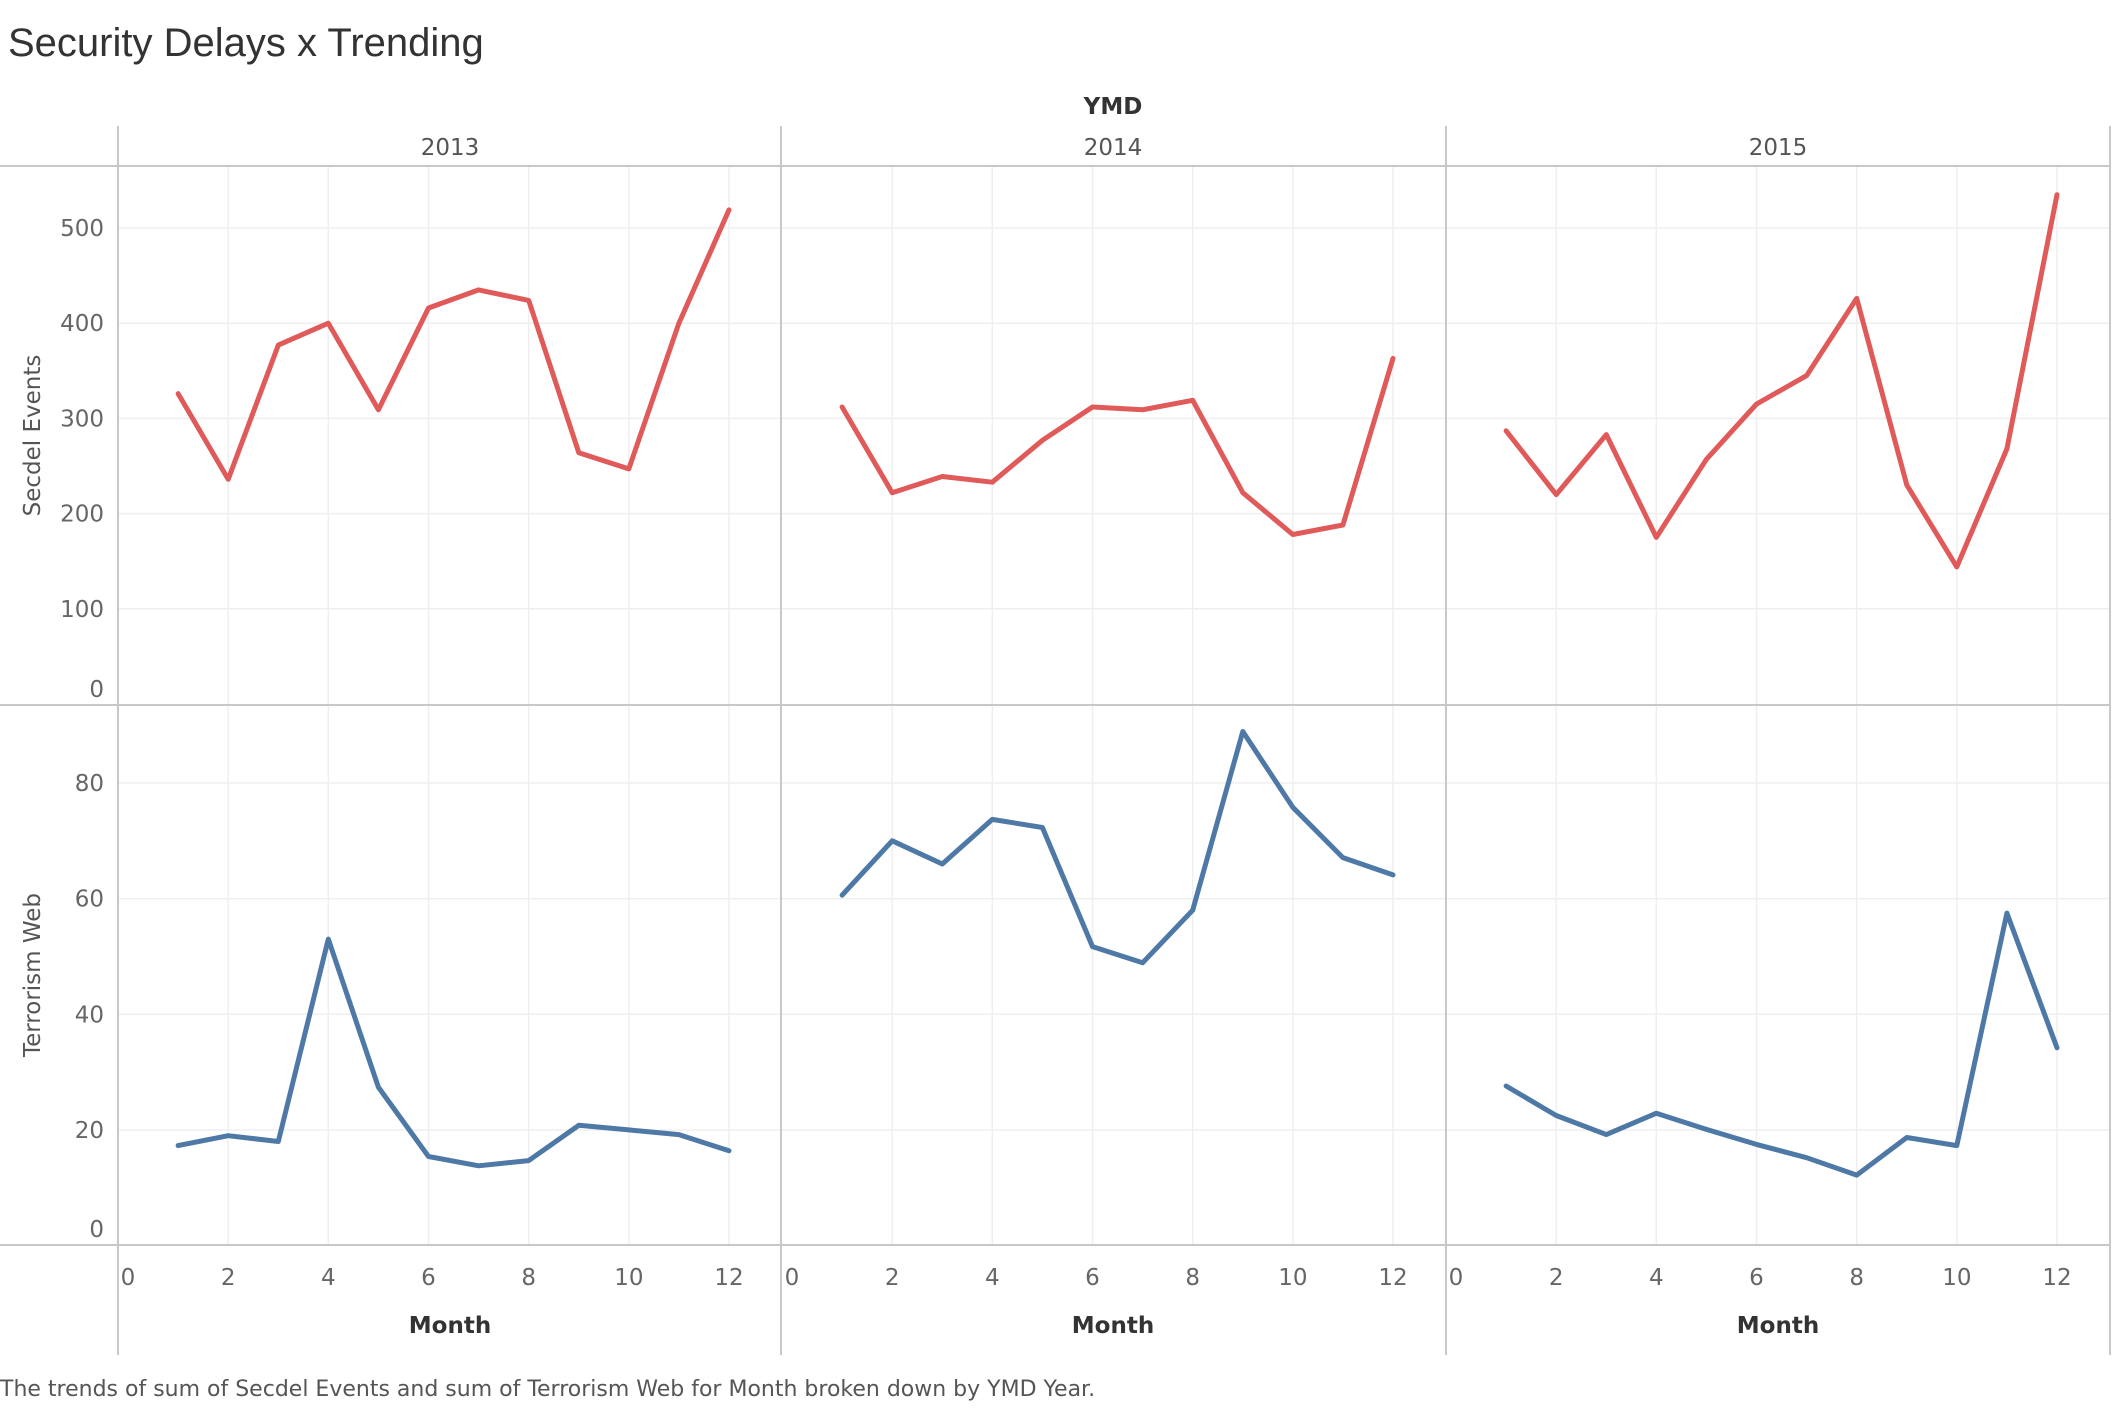 Image resolution: width=2114 pixels, height=1408 pixels. Describe the element at coordinates (453, 1052) in the screenshot. I see `series-line-terrorism-web-2013` at that location.